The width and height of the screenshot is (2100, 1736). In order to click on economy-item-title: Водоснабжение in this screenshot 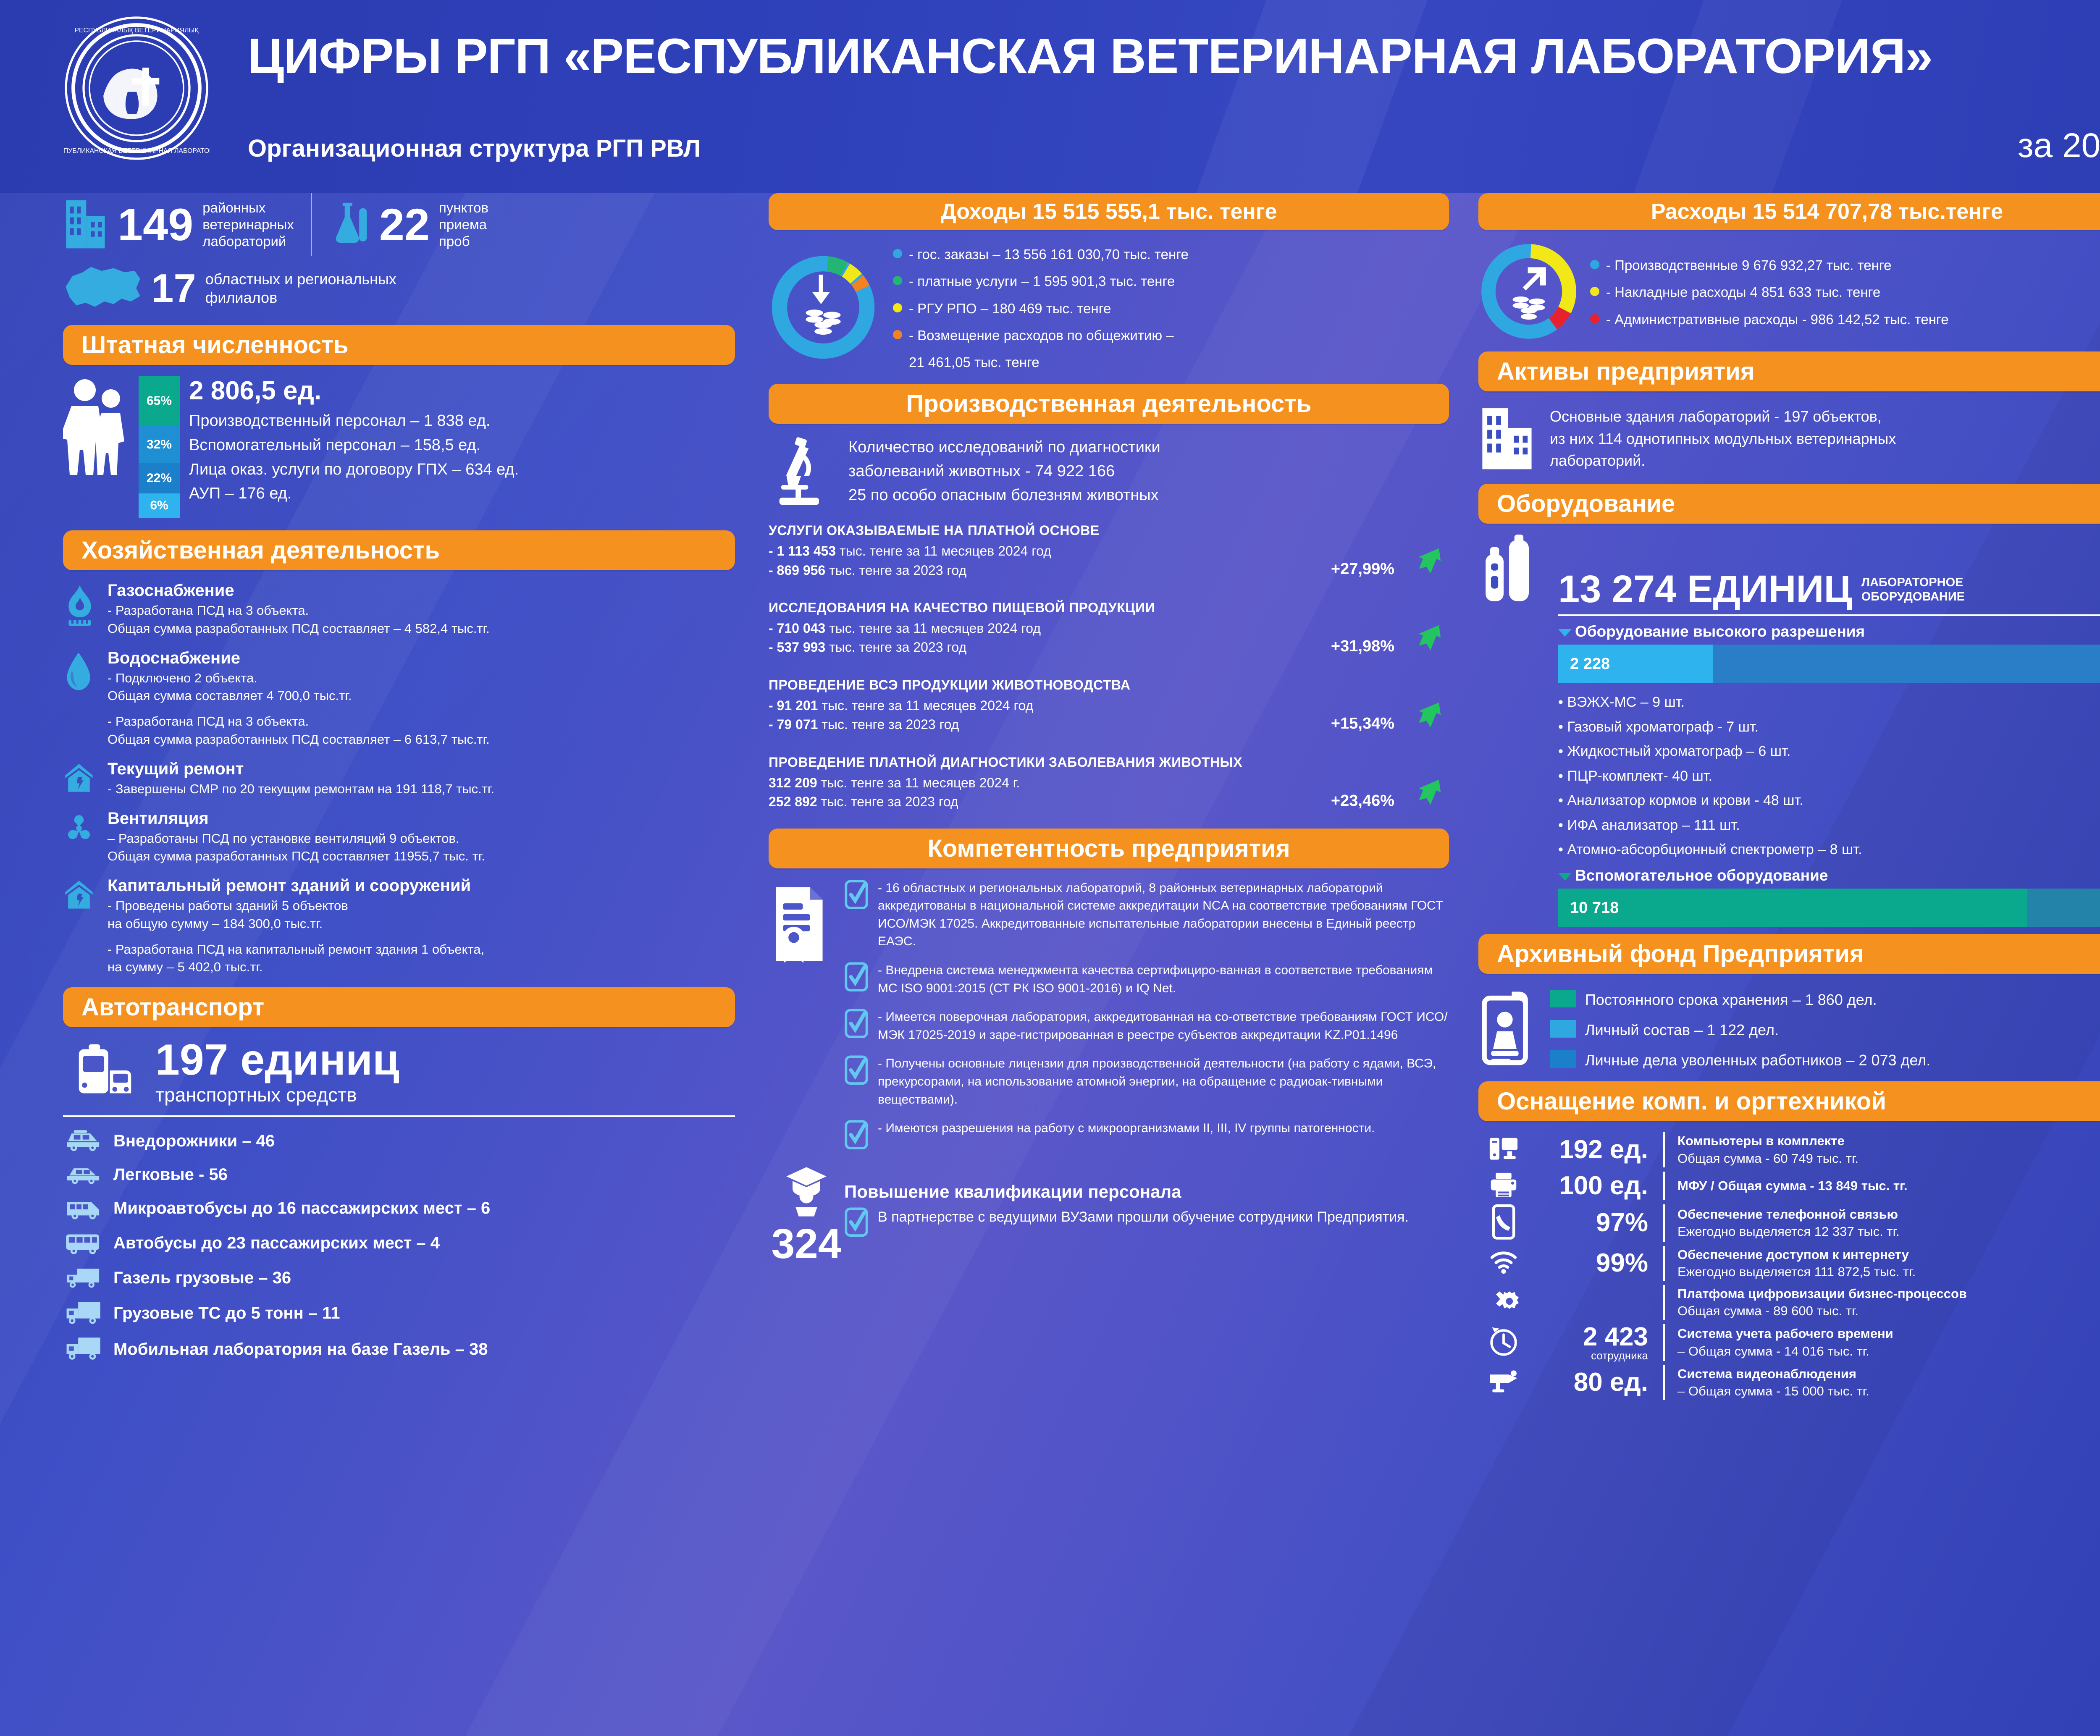, I will do `click(174, 657)`.